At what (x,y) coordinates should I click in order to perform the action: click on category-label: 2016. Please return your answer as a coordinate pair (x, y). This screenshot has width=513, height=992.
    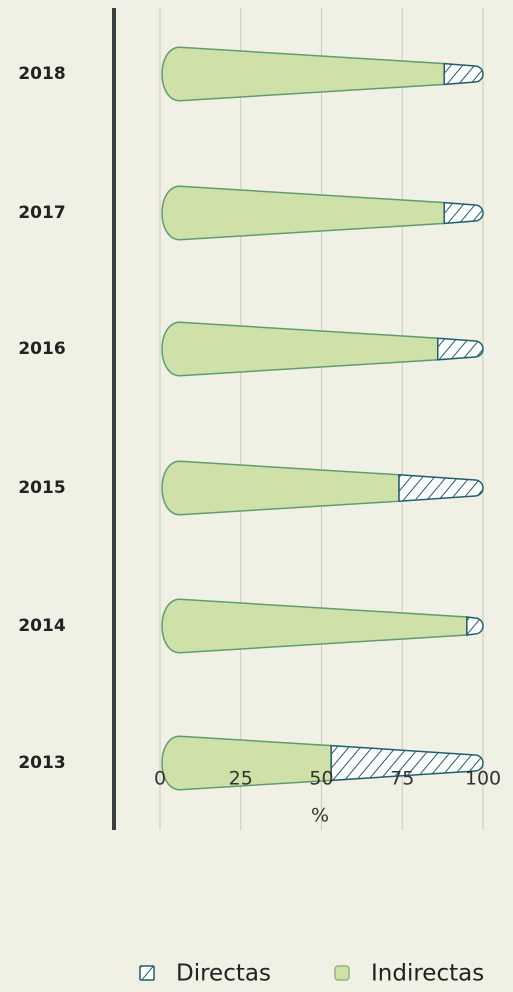
    Looking at the image, I should click on (41, 349).